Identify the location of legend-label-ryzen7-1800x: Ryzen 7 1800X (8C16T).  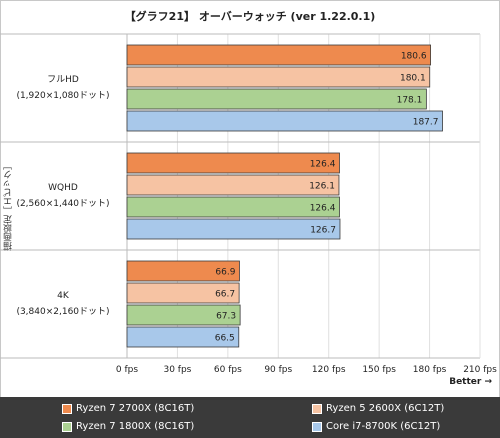
(135, 426).